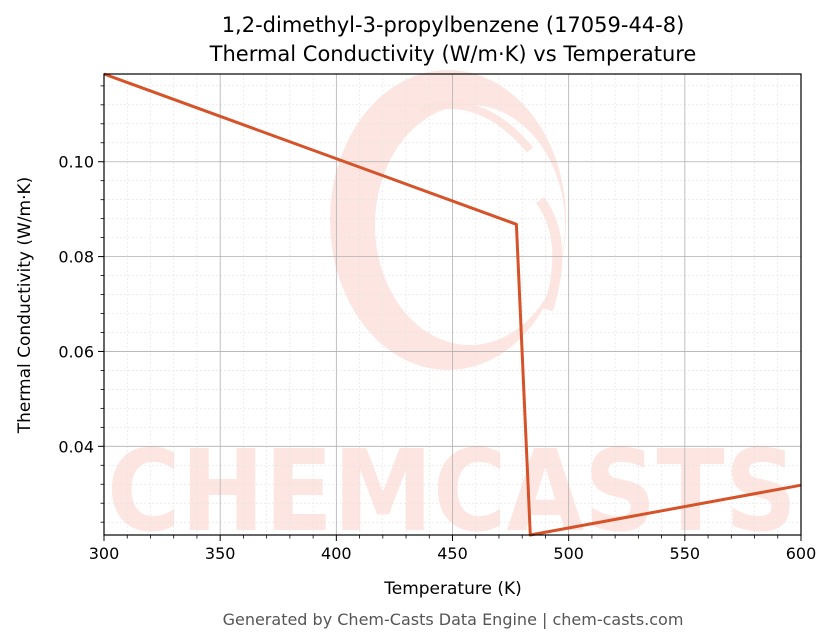  I want to click on x-tick-label: 500, so click(568, 553).